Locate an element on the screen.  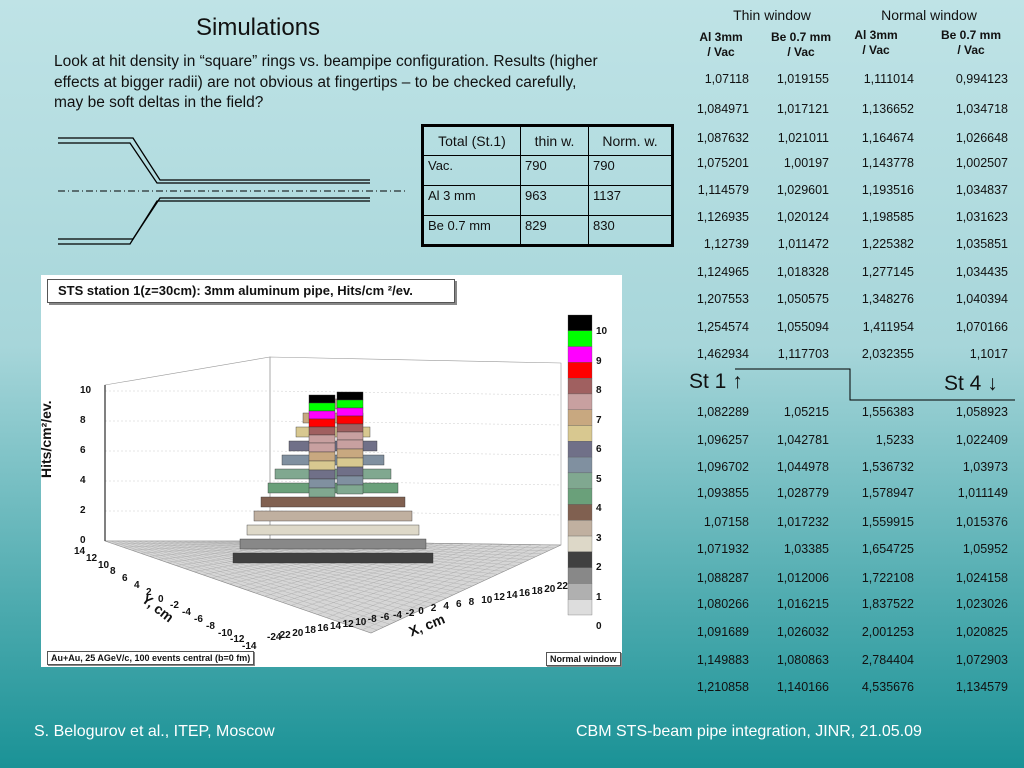
x-tick-label: 18 is located at coordinates (310, 631).